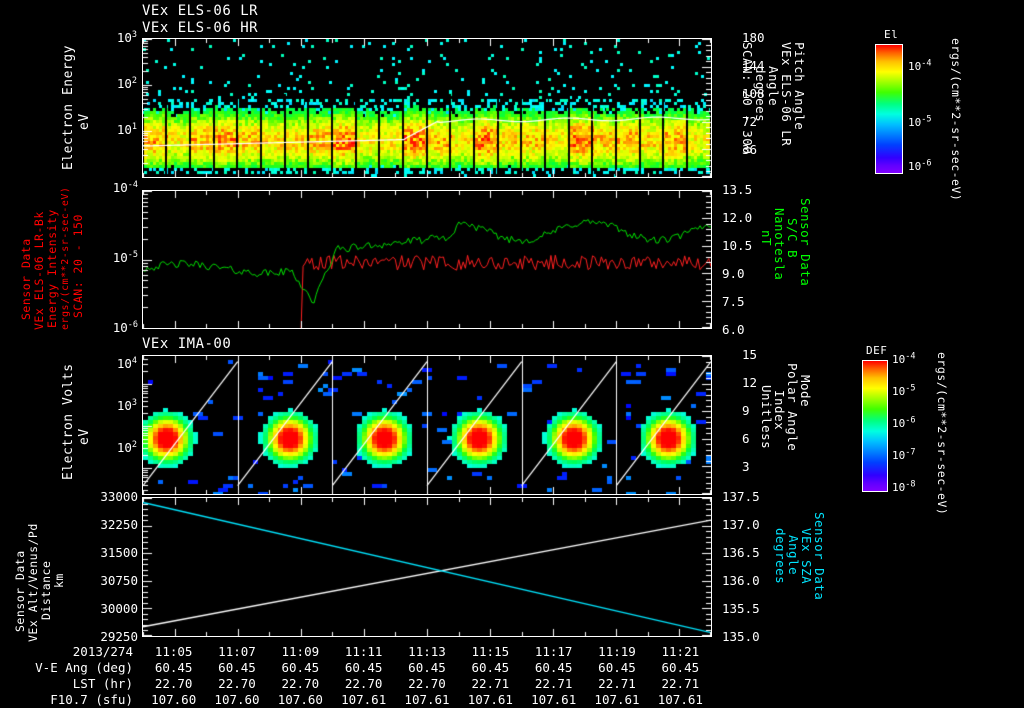 This screenshot has width=1024, height=708. Describe the element at coordinates (793, 555) in the screenshot. I see `panel4-y2label-2: Angle` at that location.